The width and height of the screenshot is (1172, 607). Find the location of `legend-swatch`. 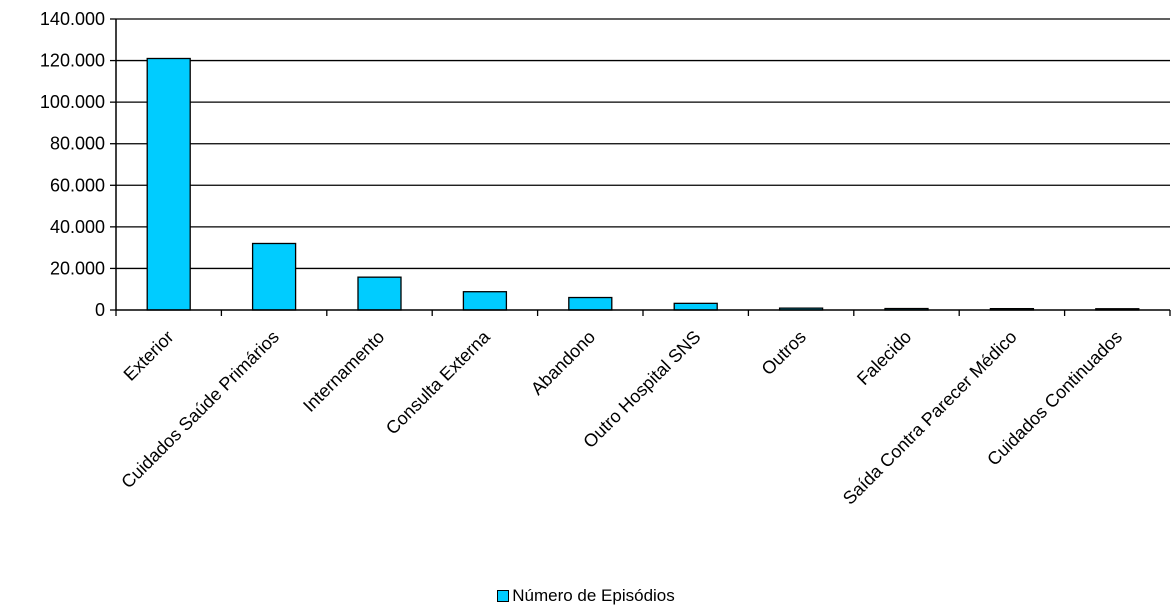

legend-swatch is located at coordinates (503, 596).